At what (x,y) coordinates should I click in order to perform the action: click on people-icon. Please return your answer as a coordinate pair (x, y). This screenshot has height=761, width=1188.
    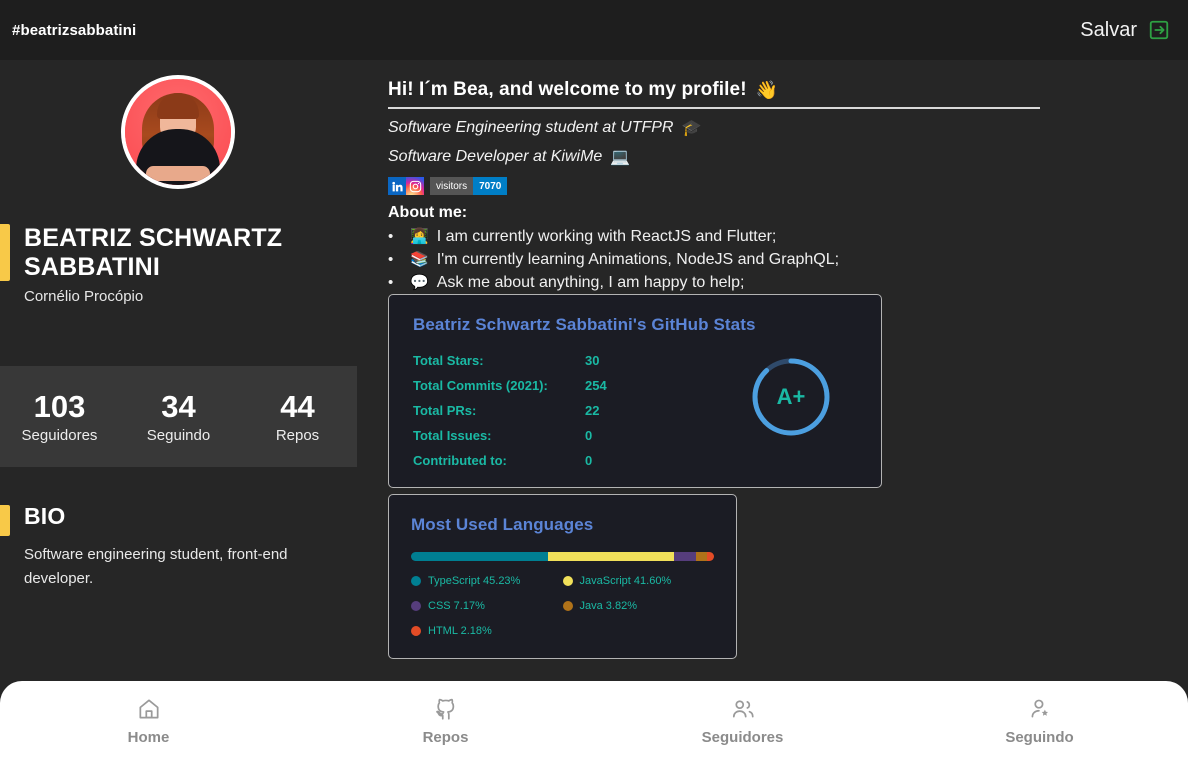
    Looking at the image, I should click on (743, 709).